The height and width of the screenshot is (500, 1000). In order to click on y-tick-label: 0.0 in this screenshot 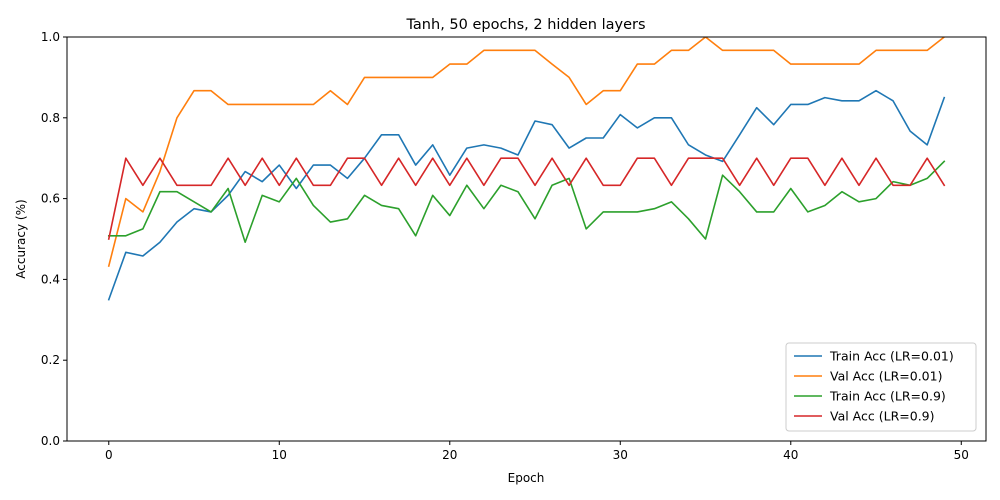, I will do `click(50, 441)`.